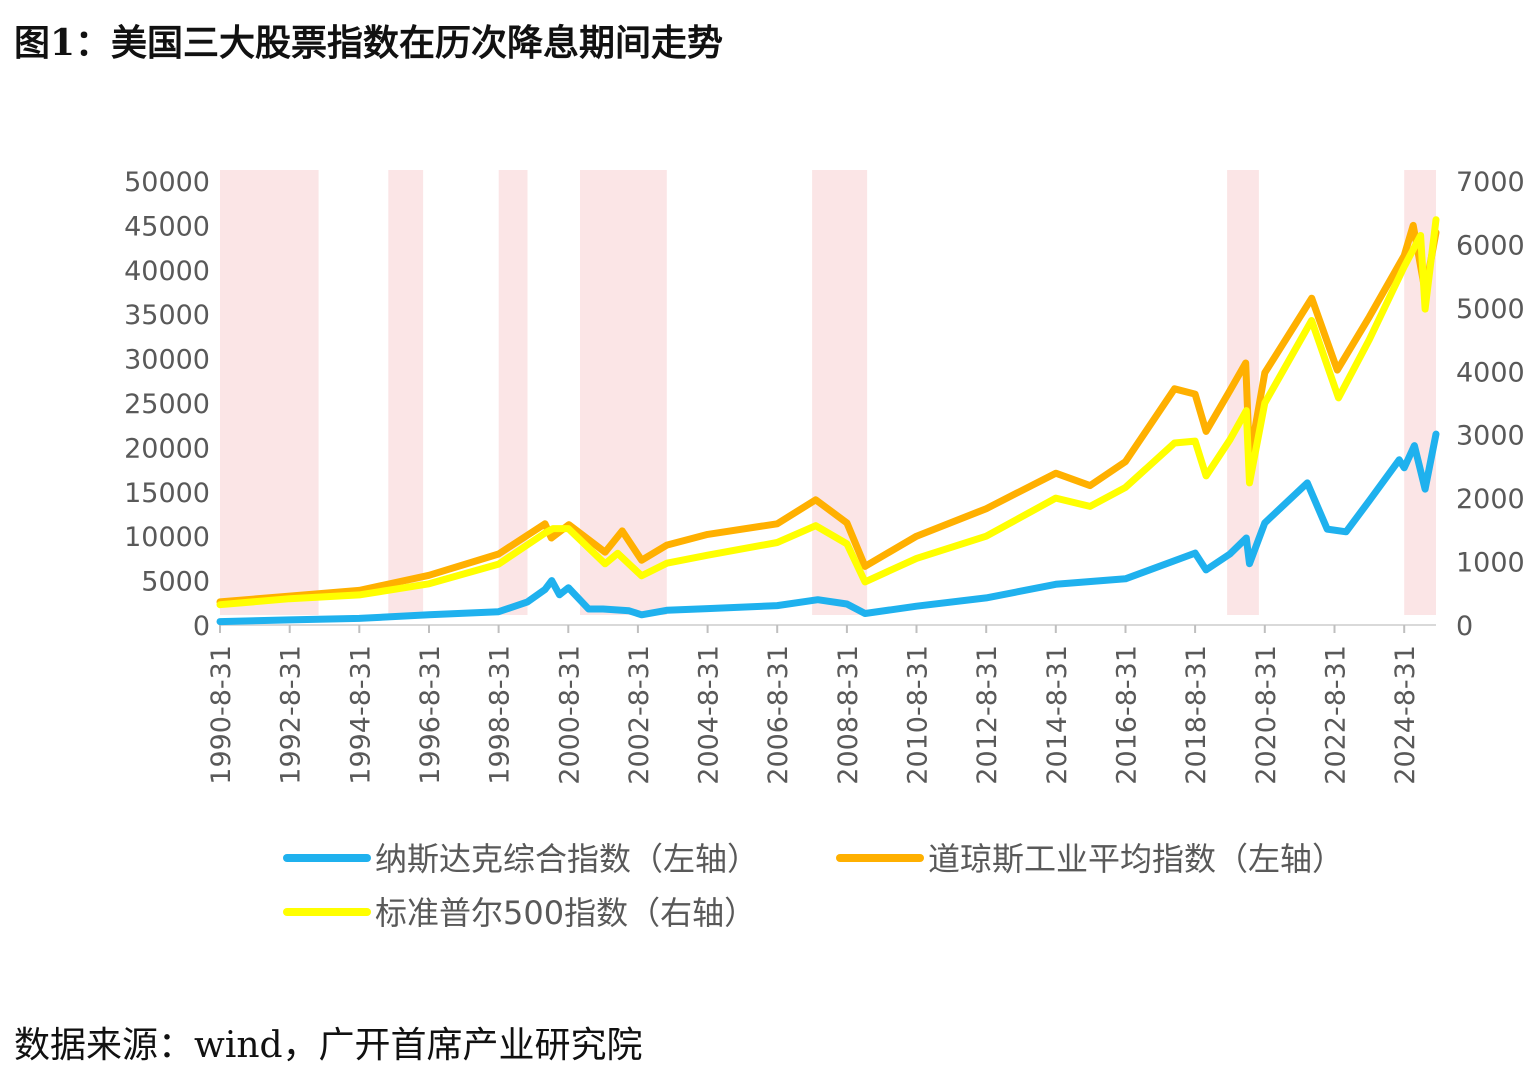  Describe the element at coordinates (1490, 372) in the screenshot. I see `y-right-tick-label: 4000` at that location.